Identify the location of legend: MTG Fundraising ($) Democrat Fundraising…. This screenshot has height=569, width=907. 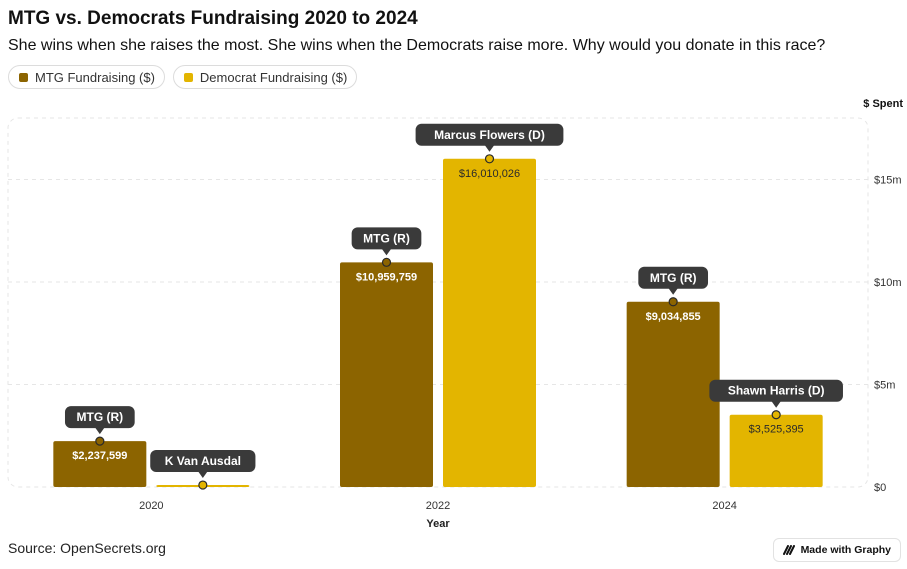
(183, 77).